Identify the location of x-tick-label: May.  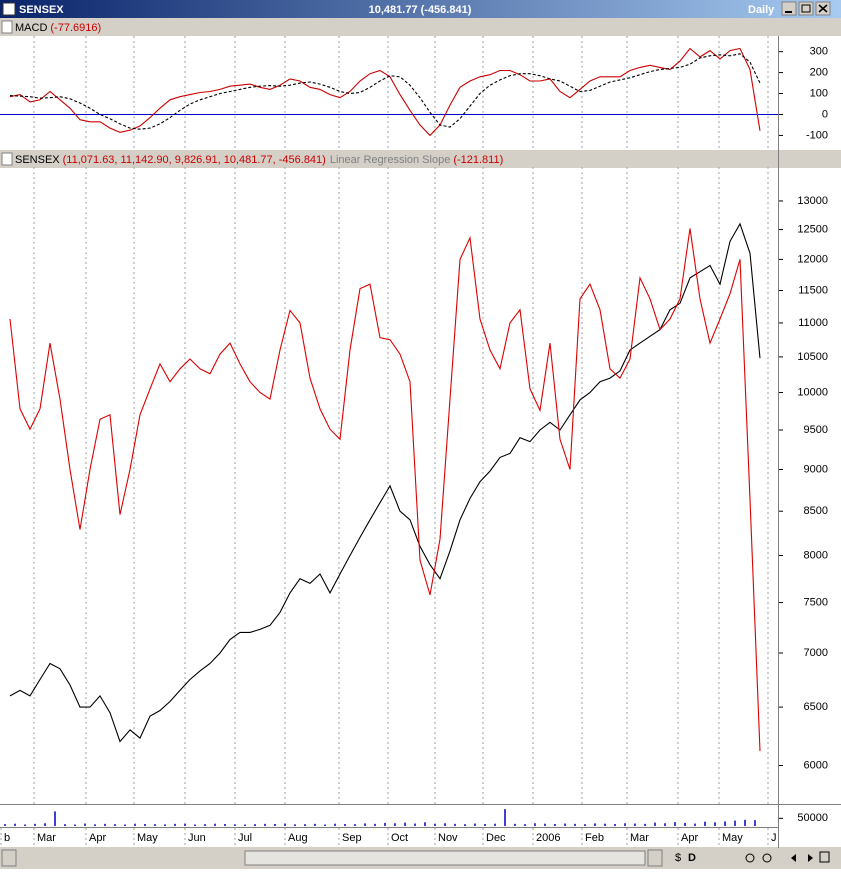
(732, 838).